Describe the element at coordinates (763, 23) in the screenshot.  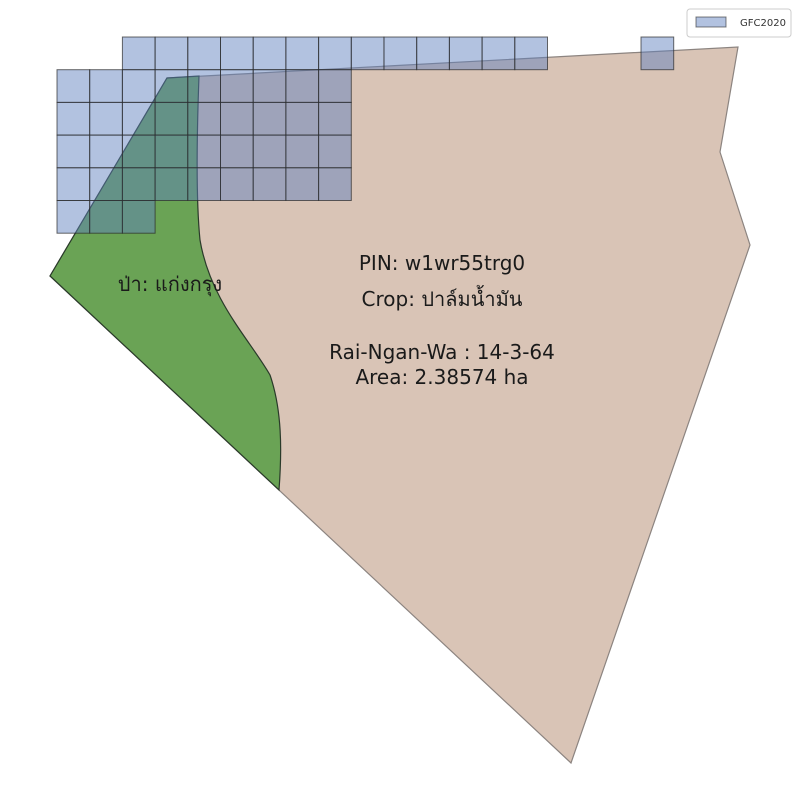
I see `legend-label: GFC2020` at that location.